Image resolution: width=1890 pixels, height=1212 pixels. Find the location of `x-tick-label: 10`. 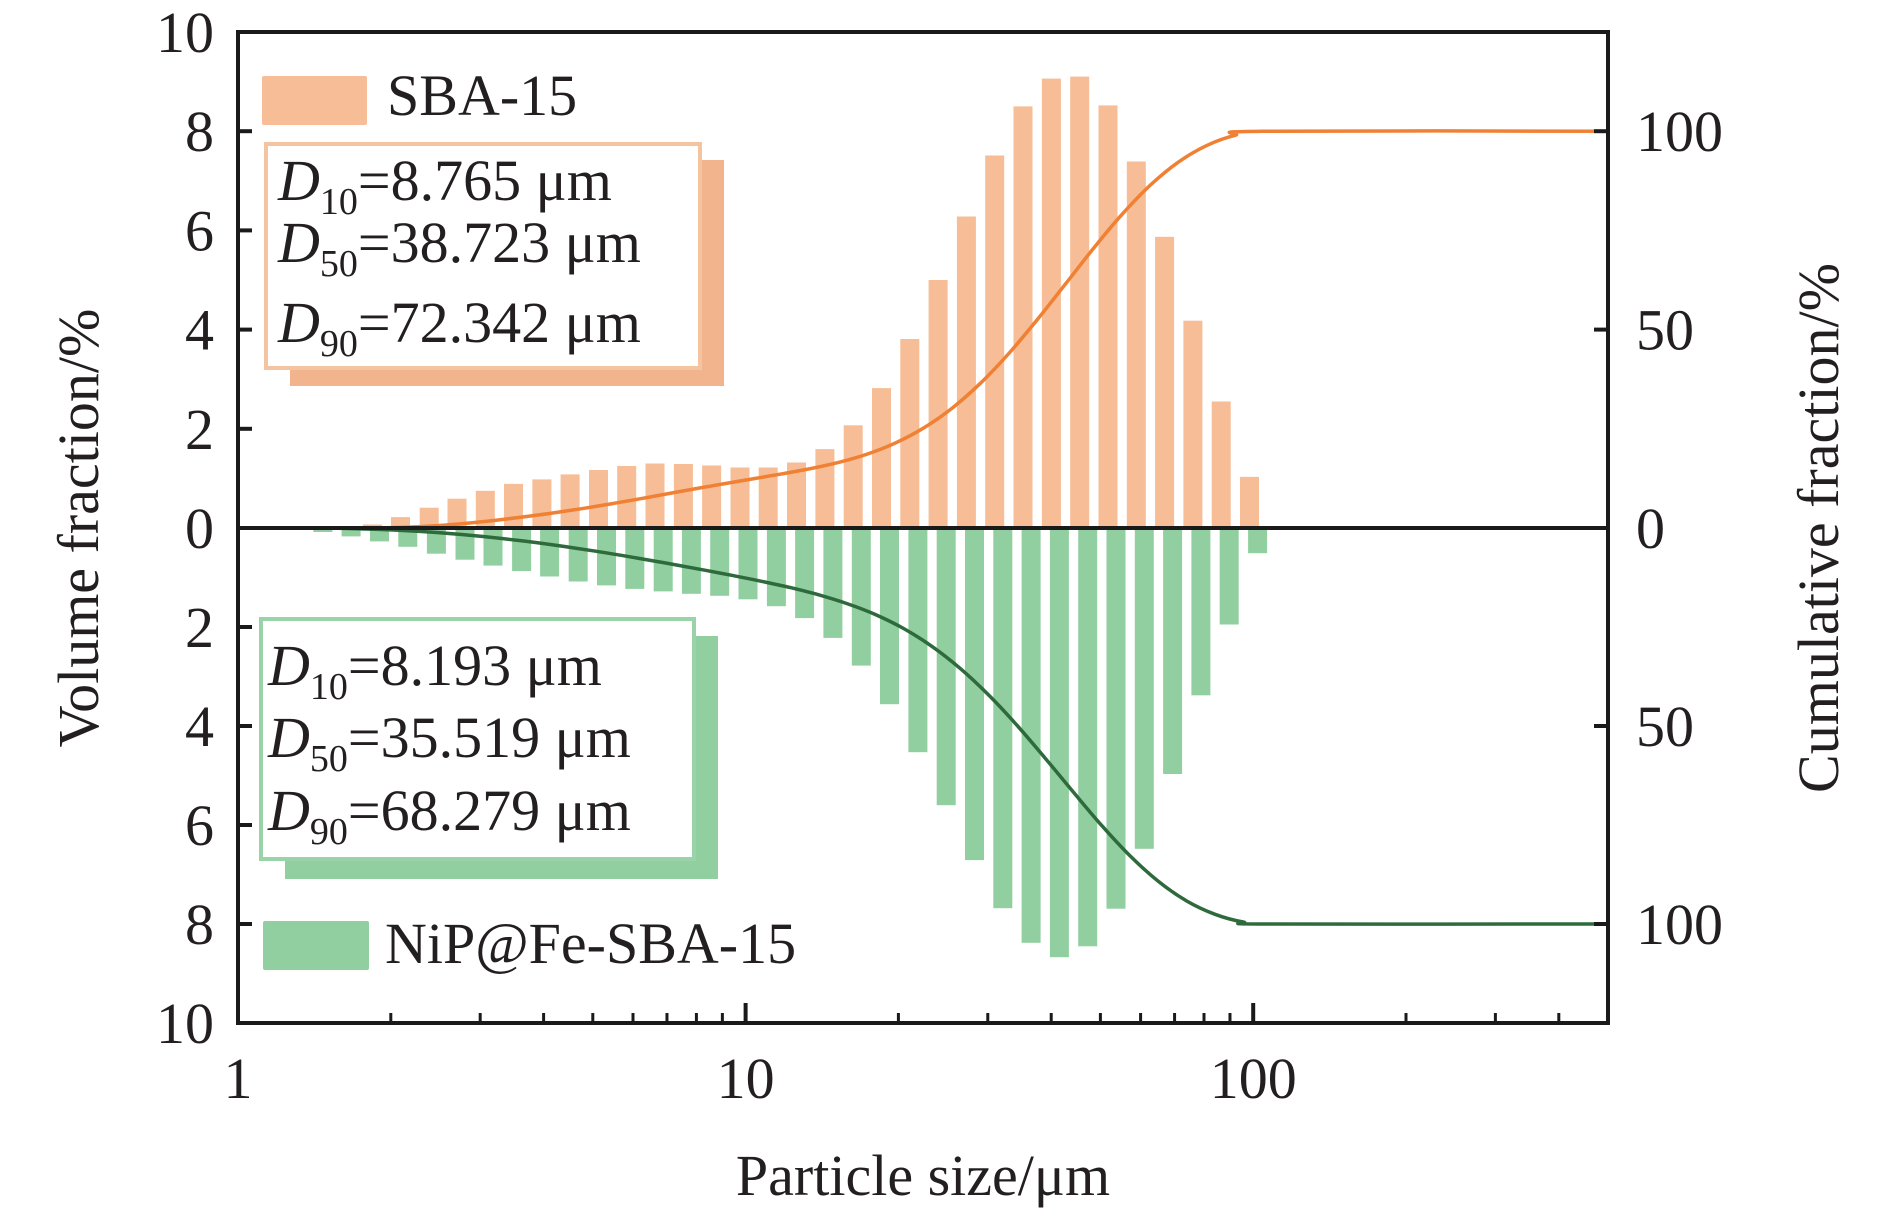

x-tick-label: 10 is located at coordinates (746, 1078).